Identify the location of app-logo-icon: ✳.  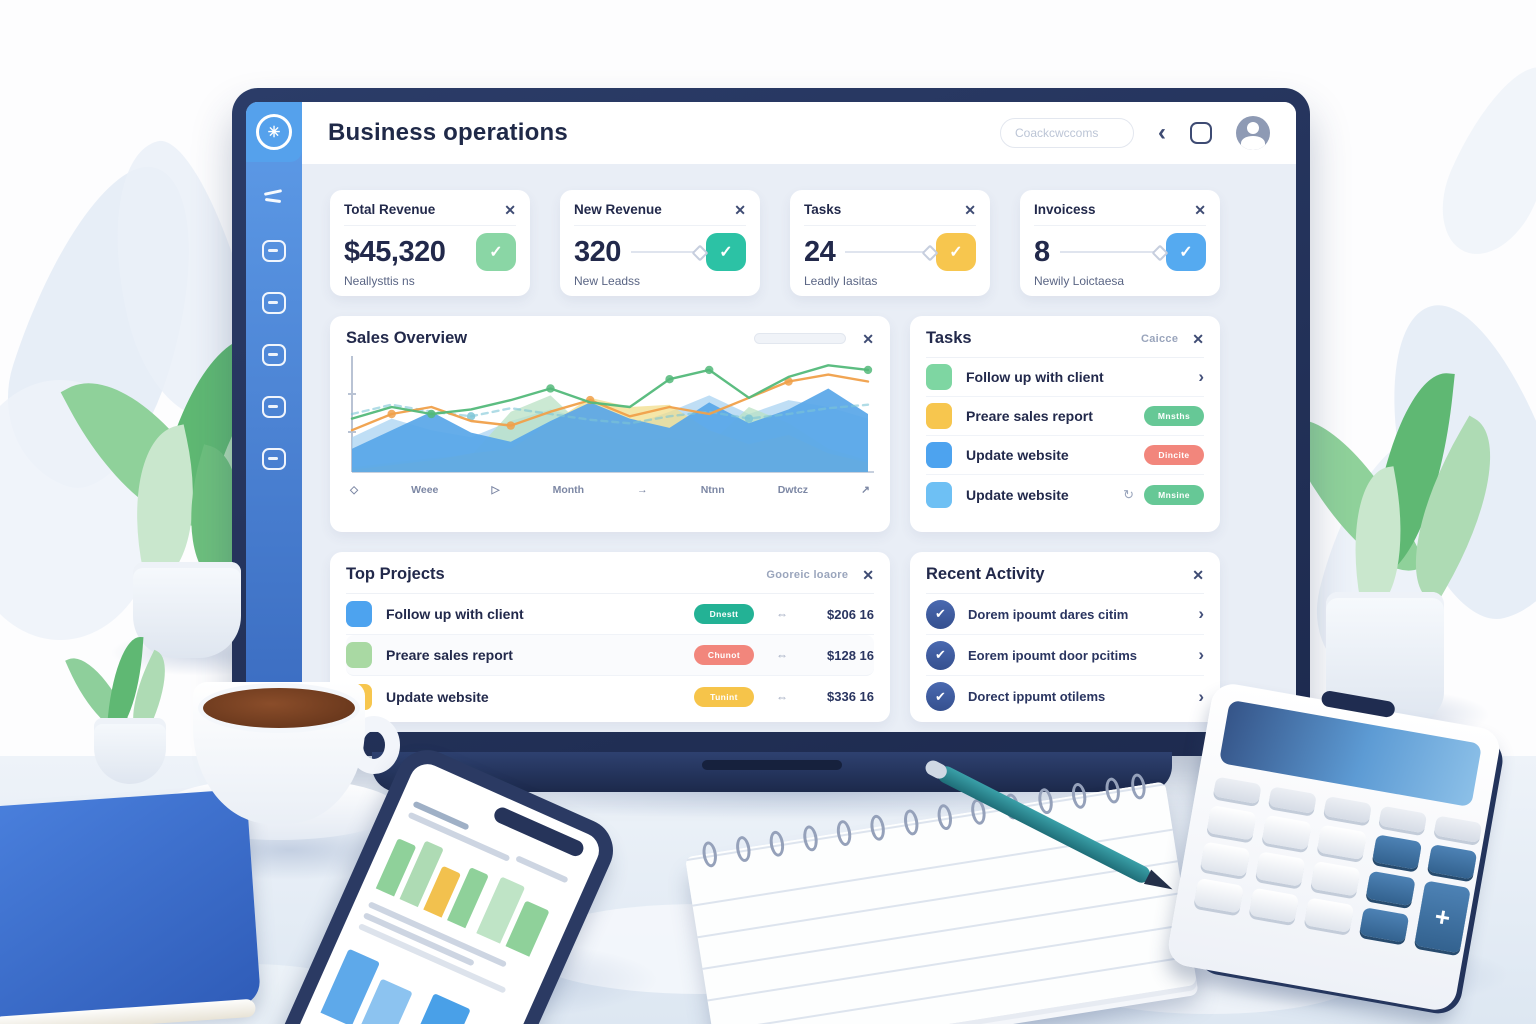
(274, 132).